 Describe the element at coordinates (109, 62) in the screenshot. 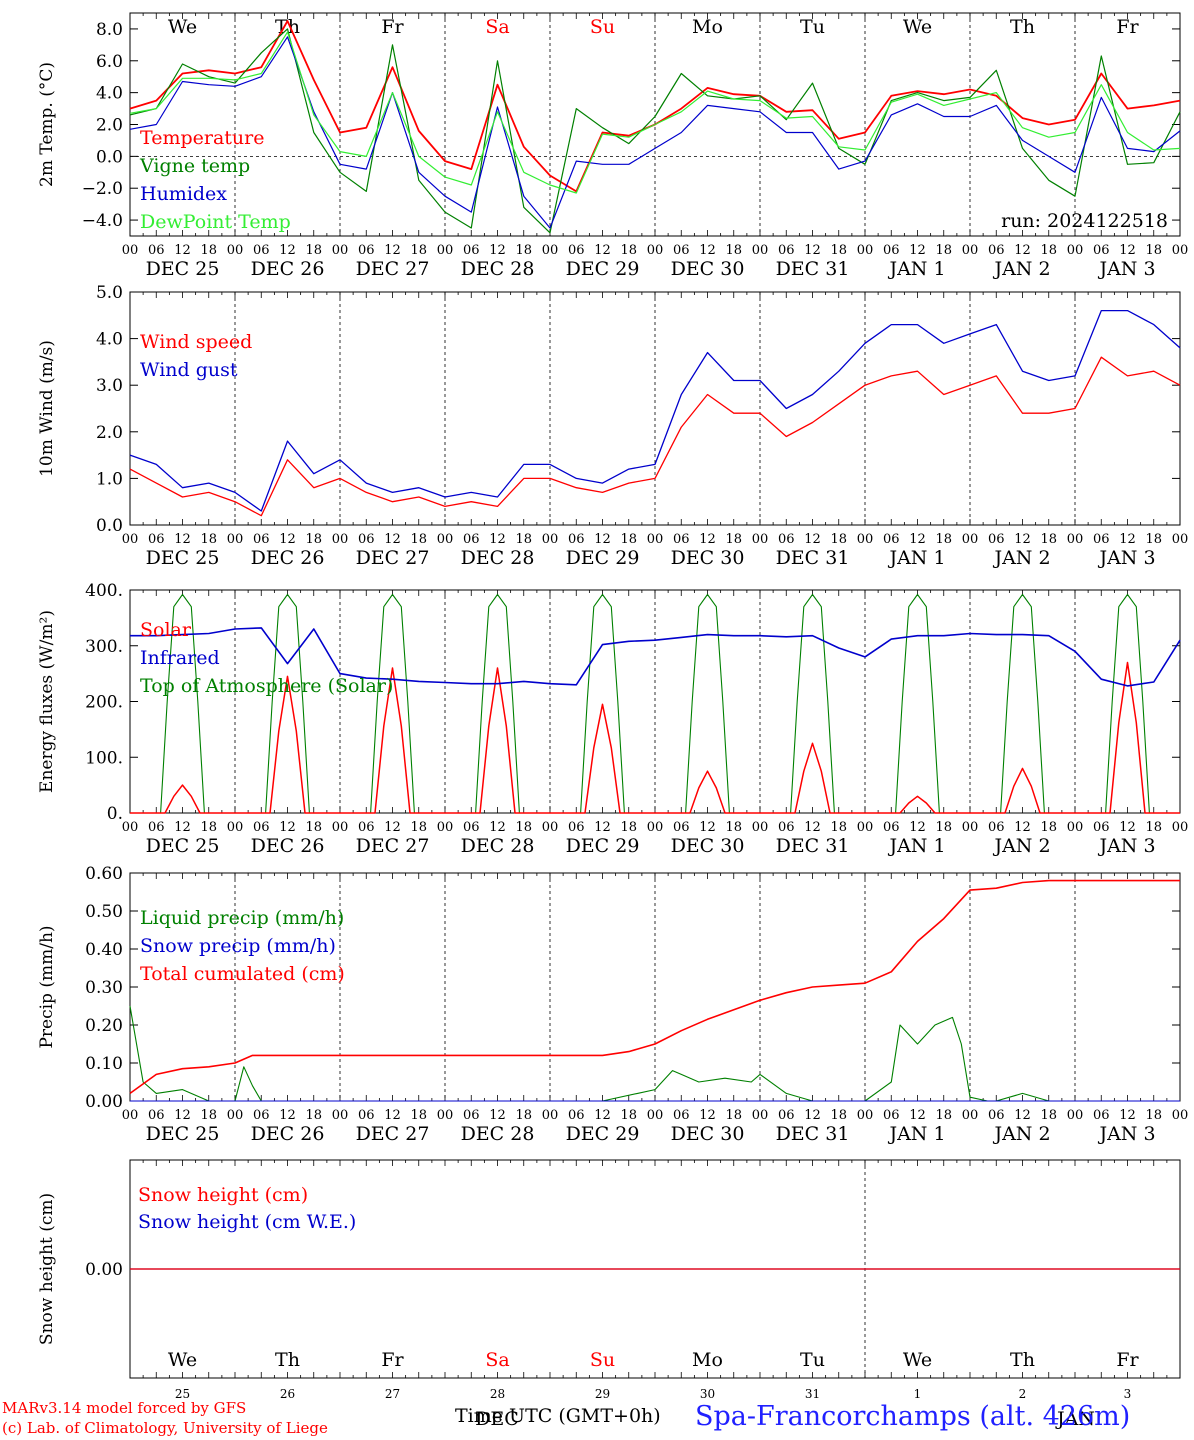

I see `y-tick-label: 6.0` at that location.